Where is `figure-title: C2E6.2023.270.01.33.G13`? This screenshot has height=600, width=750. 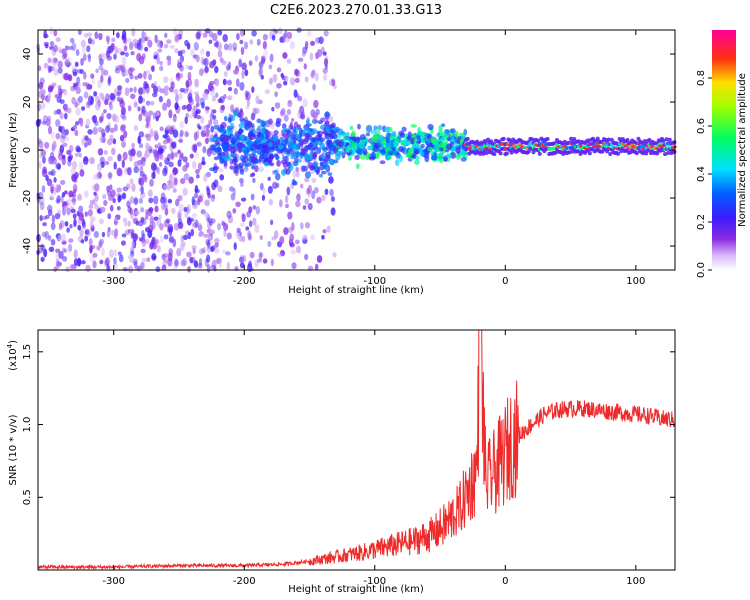 figure-title: C2E6.2023.270.01.33.G13 is located at coordinates (356, 10).